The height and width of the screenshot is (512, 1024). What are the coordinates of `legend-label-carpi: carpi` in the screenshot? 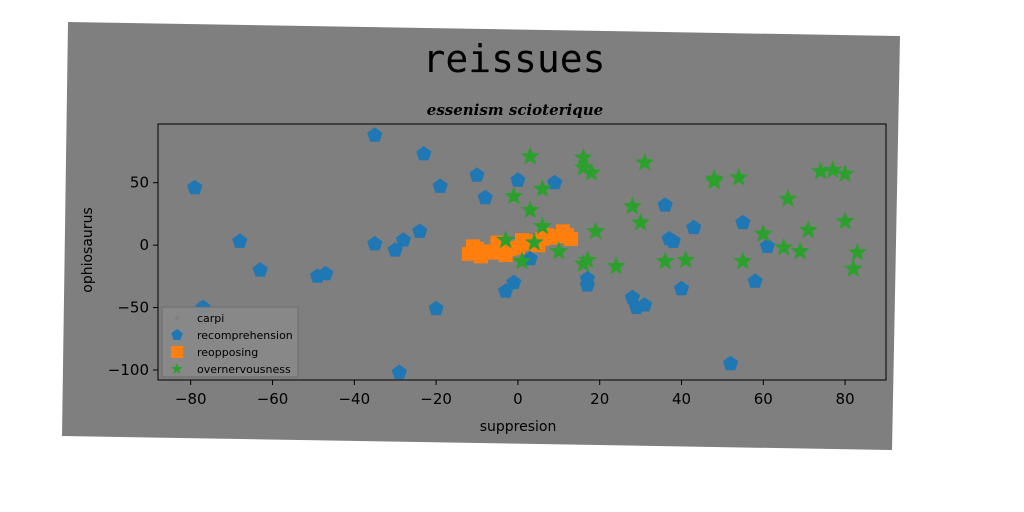 It's located at (210, 318).